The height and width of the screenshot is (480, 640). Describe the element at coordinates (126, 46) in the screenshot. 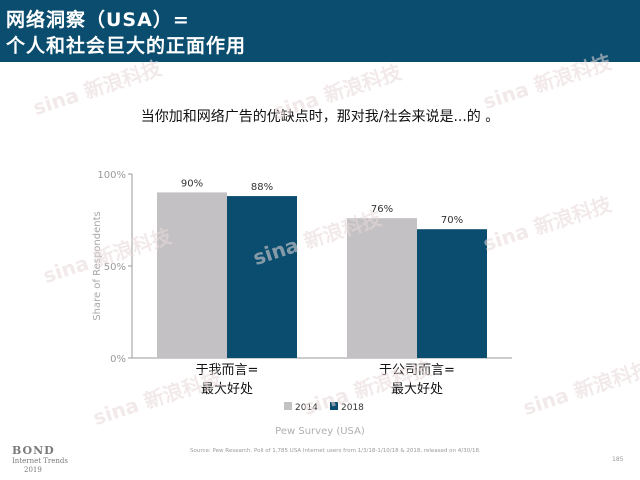

I see `title-line-2: 个人和社会巨大的正面作用` at that location.